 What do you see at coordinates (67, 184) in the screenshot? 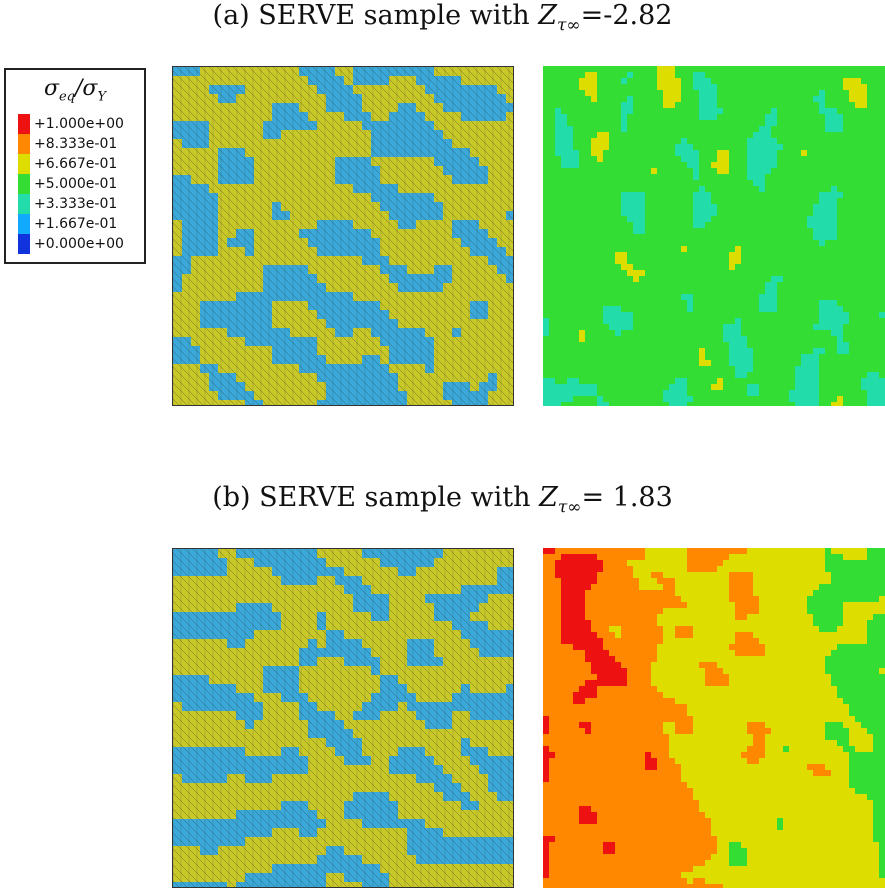
I see `legend-row: +5.000e-01` at bounding box center [67, 184].